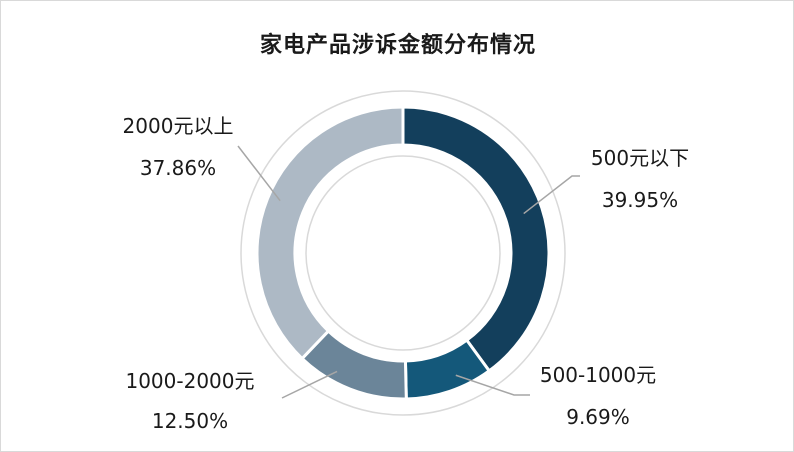  I want to click on inner-ring, so click(403, 253).